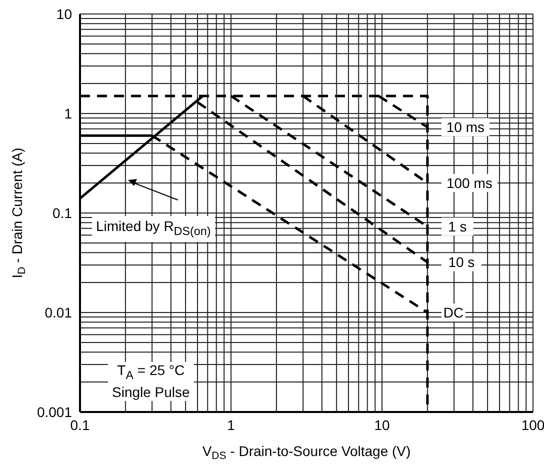 This screenshot has width=544, height=468. What do you see at coordinates (457, 226) in the screenshot?
I see `series-label: 1 s` at bounding box center [457, 226].